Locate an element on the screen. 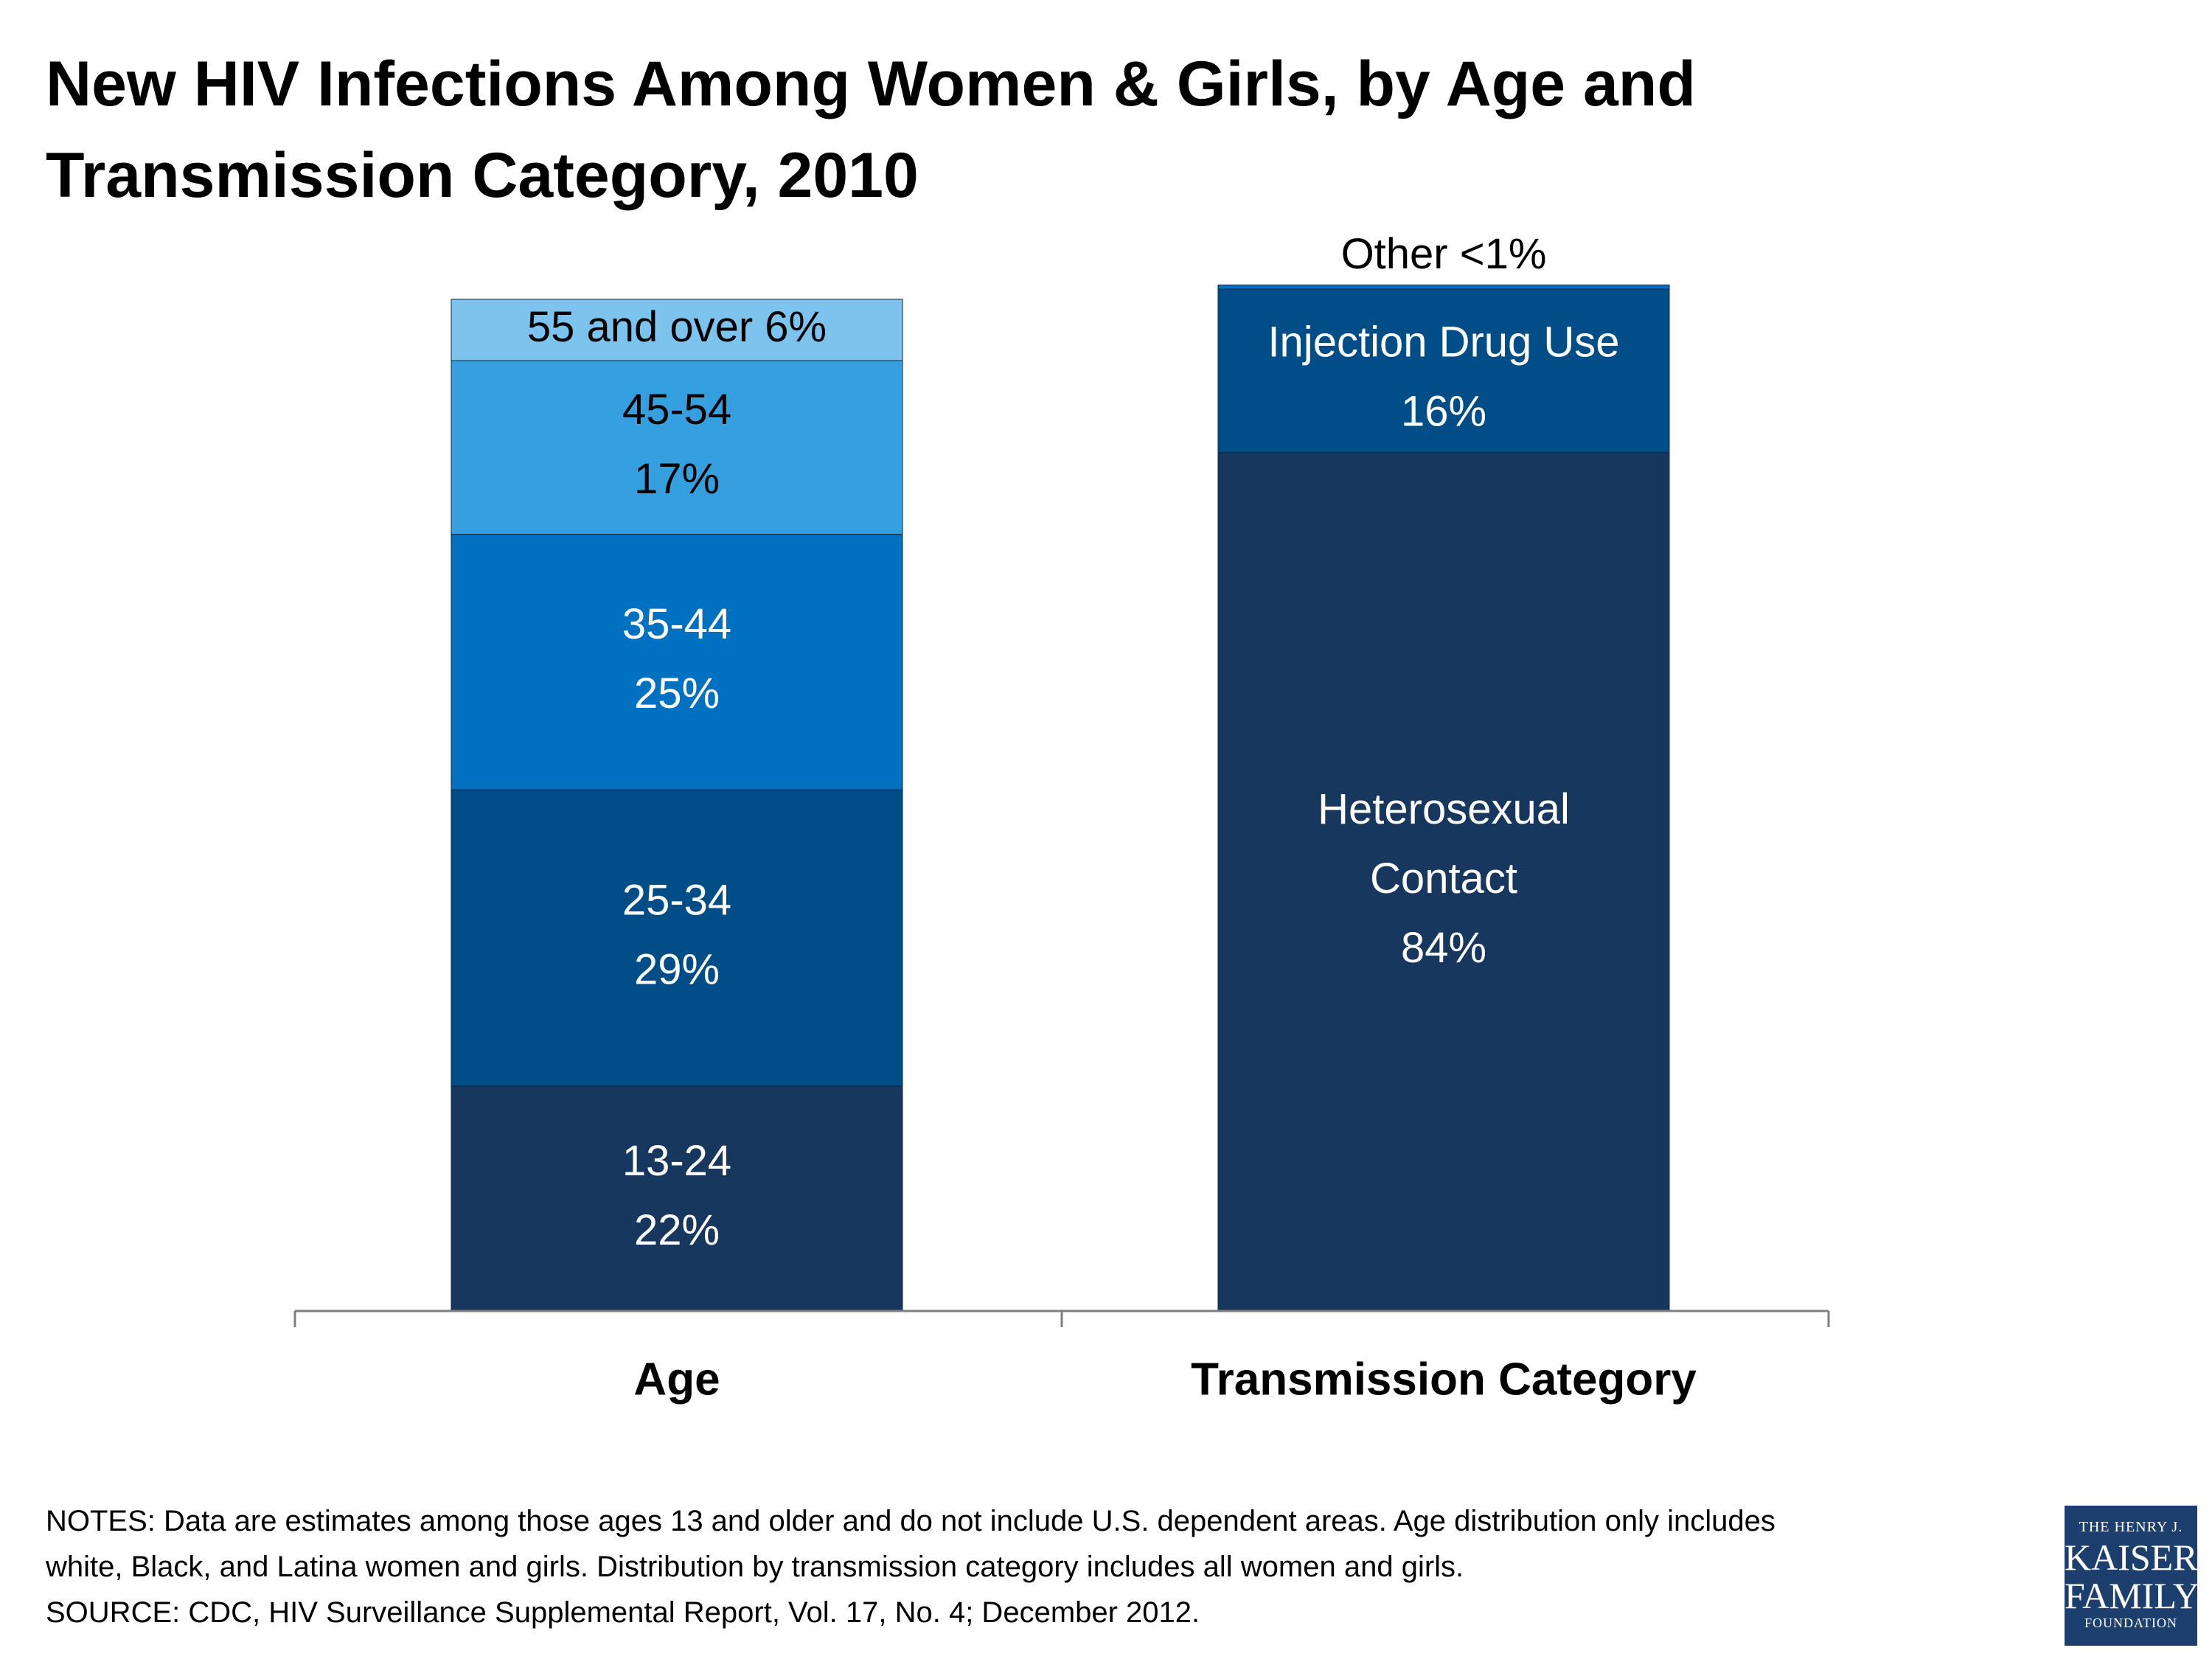  label-age-45-54-line-1: 45-54 is located at coordinates (676, 410).